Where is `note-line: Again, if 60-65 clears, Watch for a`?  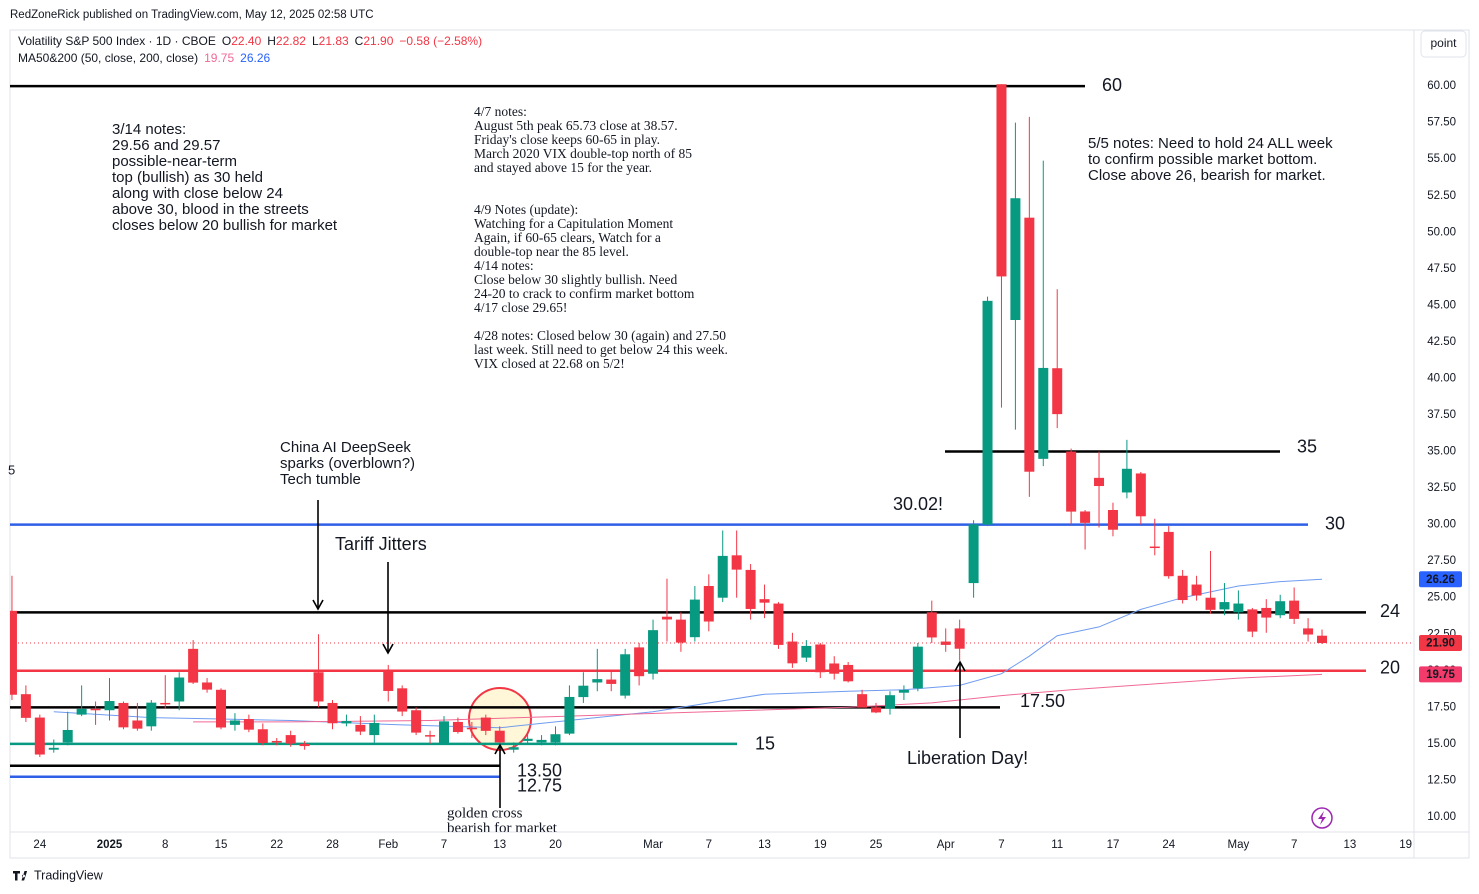 note-line: Again, if 60-65 clears, Watch for a is located at coordinates (567, 237).